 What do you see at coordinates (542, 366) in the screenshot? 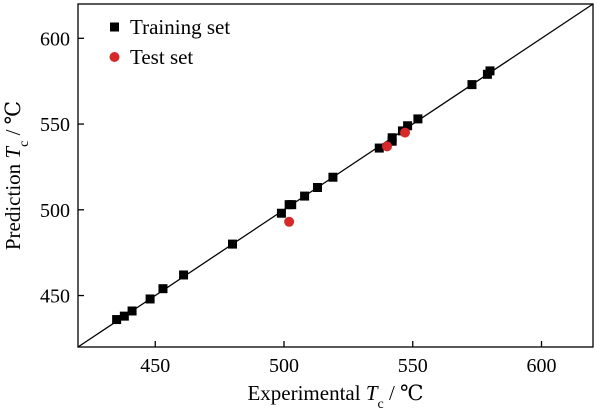
I see `x-tick-label: 600` at bounding box center [542, 366].